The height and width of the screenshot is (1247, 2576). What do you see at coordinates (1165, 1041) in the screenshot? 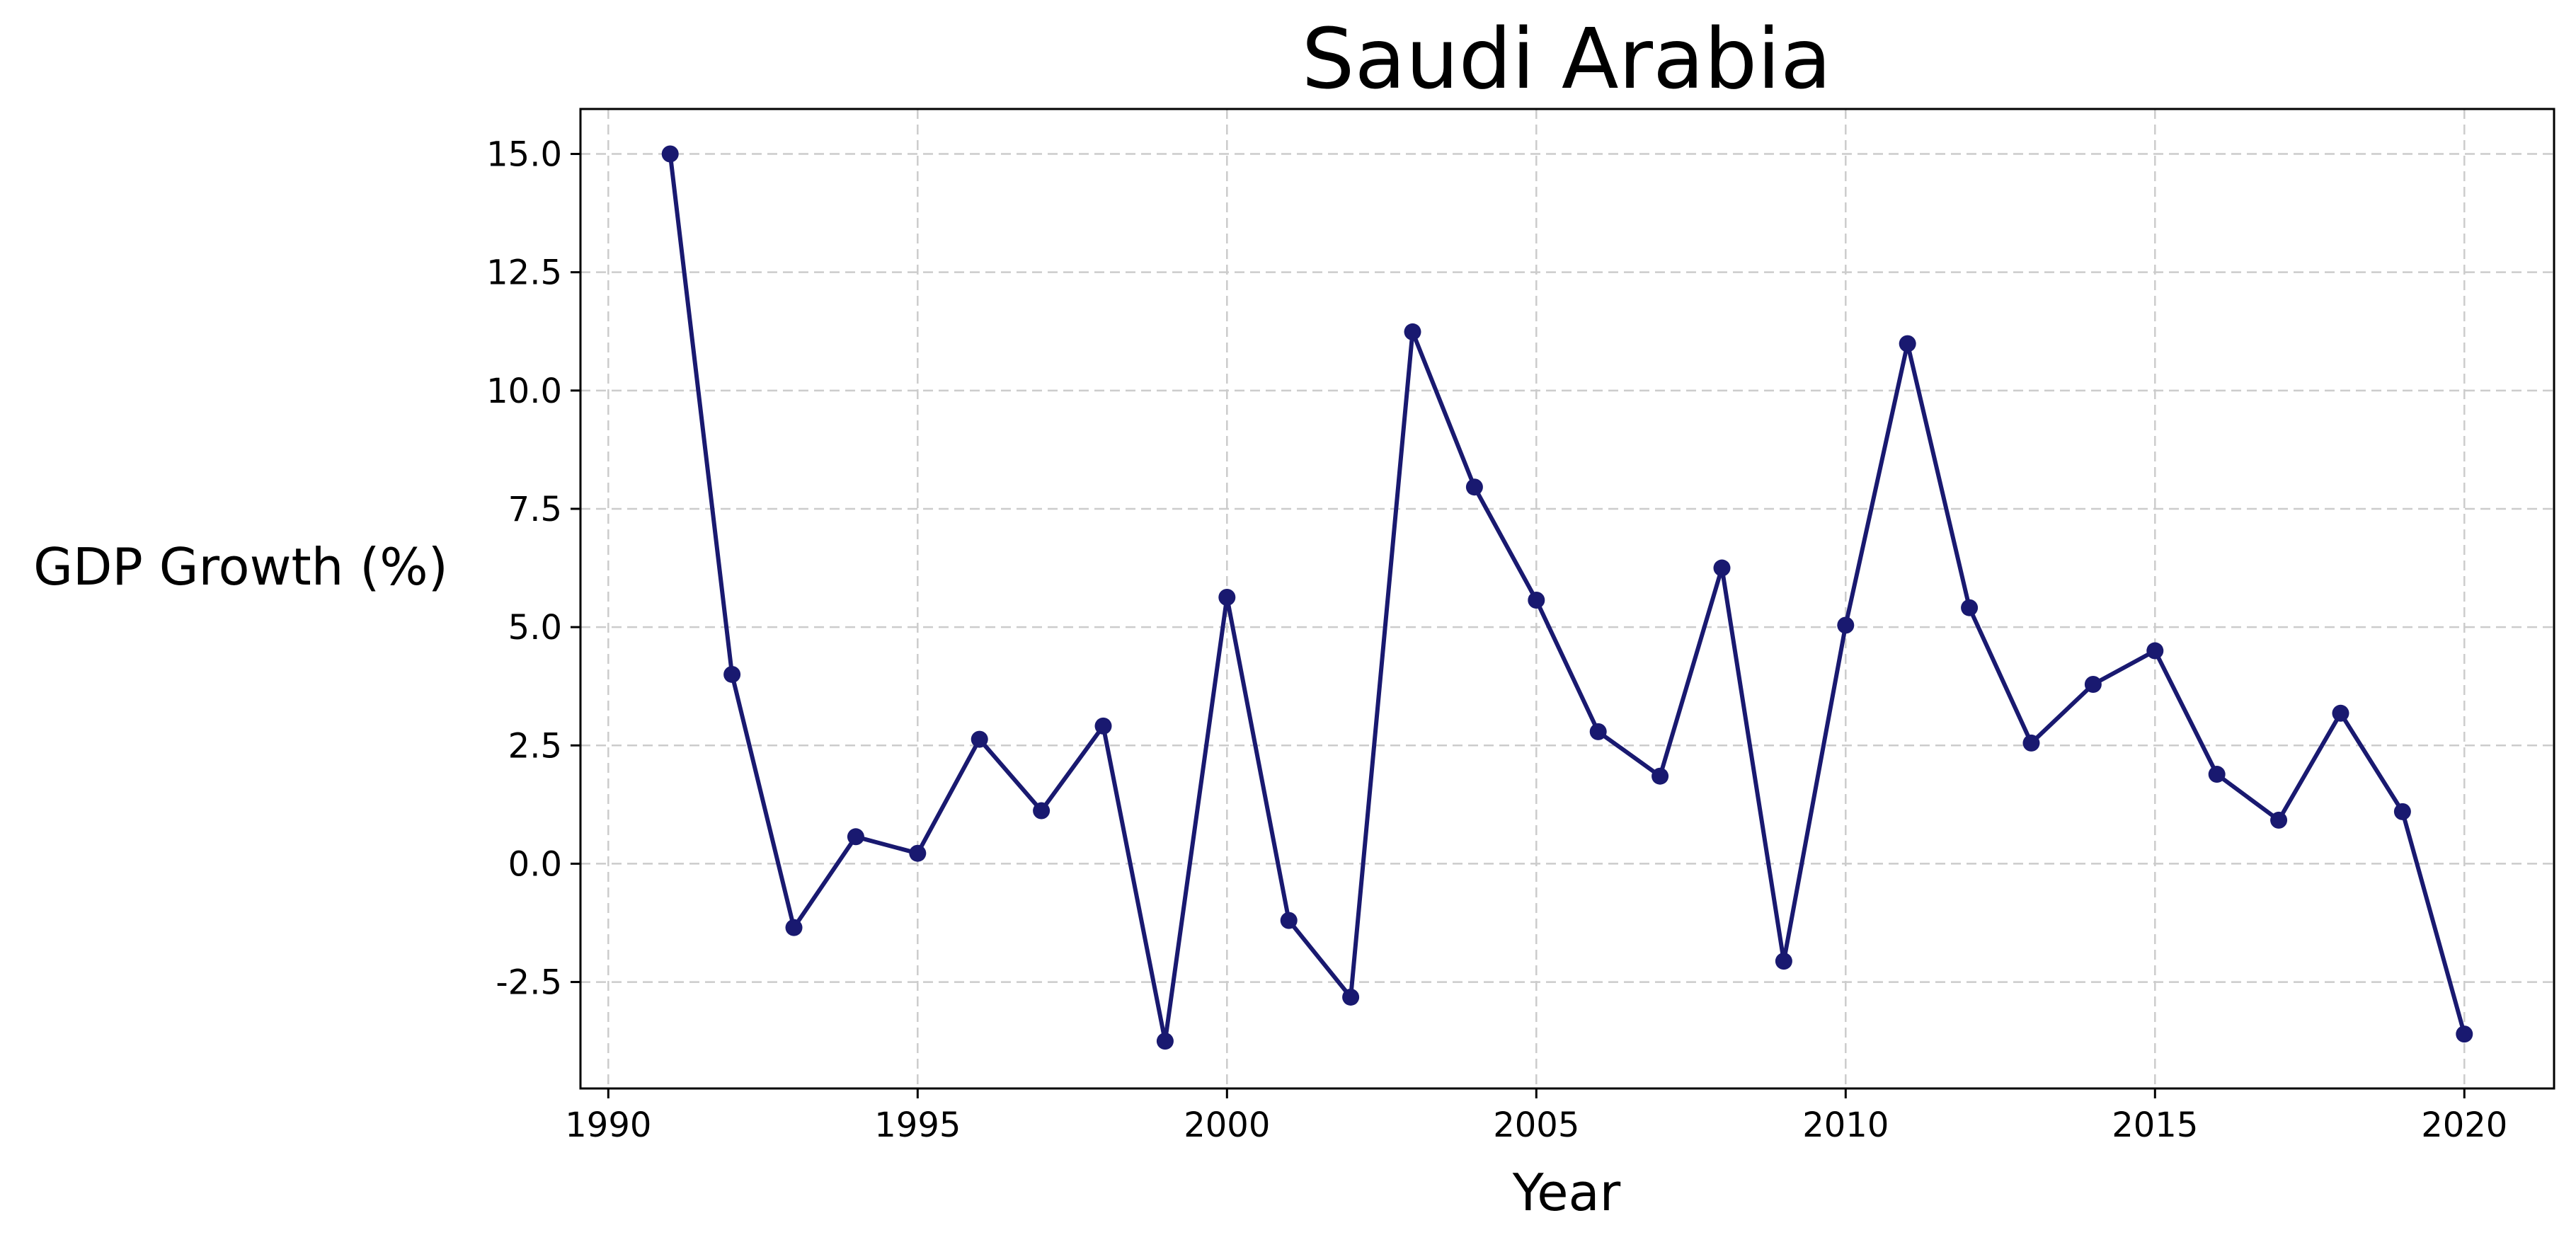
I see `data-point-1999` at bounding box center [1165, 1041].